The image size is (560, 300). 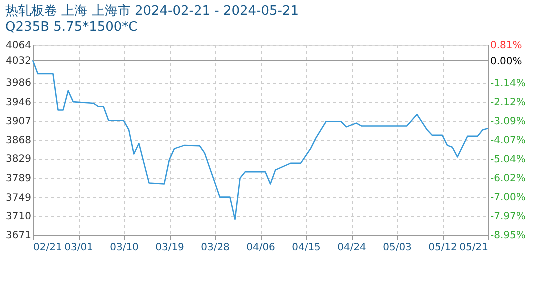 What do you see at coordinates (19, 84) in the screenshot?
I see `y-tick-label: 3986` at bounding box center [19, 84].